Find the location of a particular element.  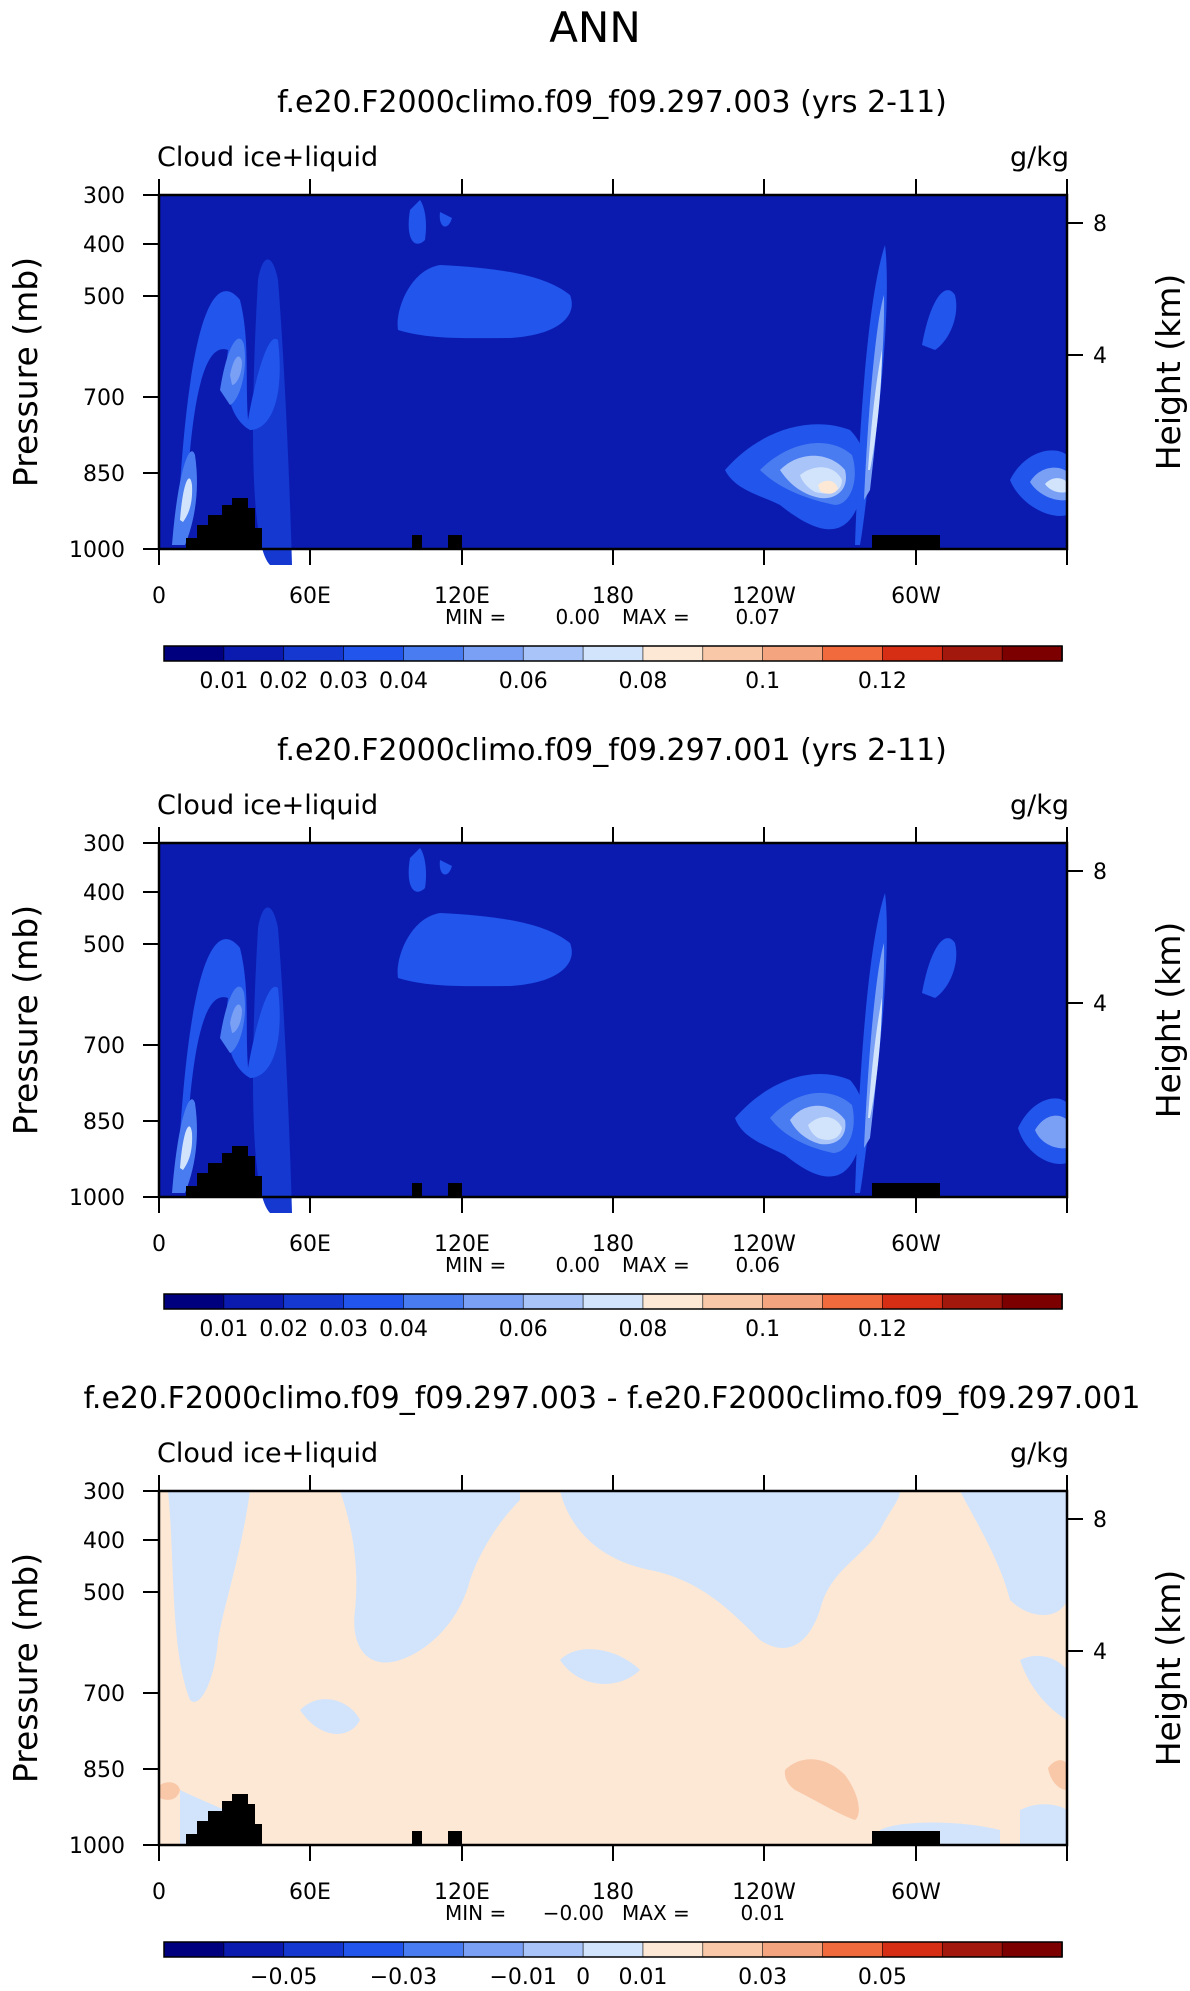

panel-1-colorbar-label: 0.08 is located at coordinates (642, 681).